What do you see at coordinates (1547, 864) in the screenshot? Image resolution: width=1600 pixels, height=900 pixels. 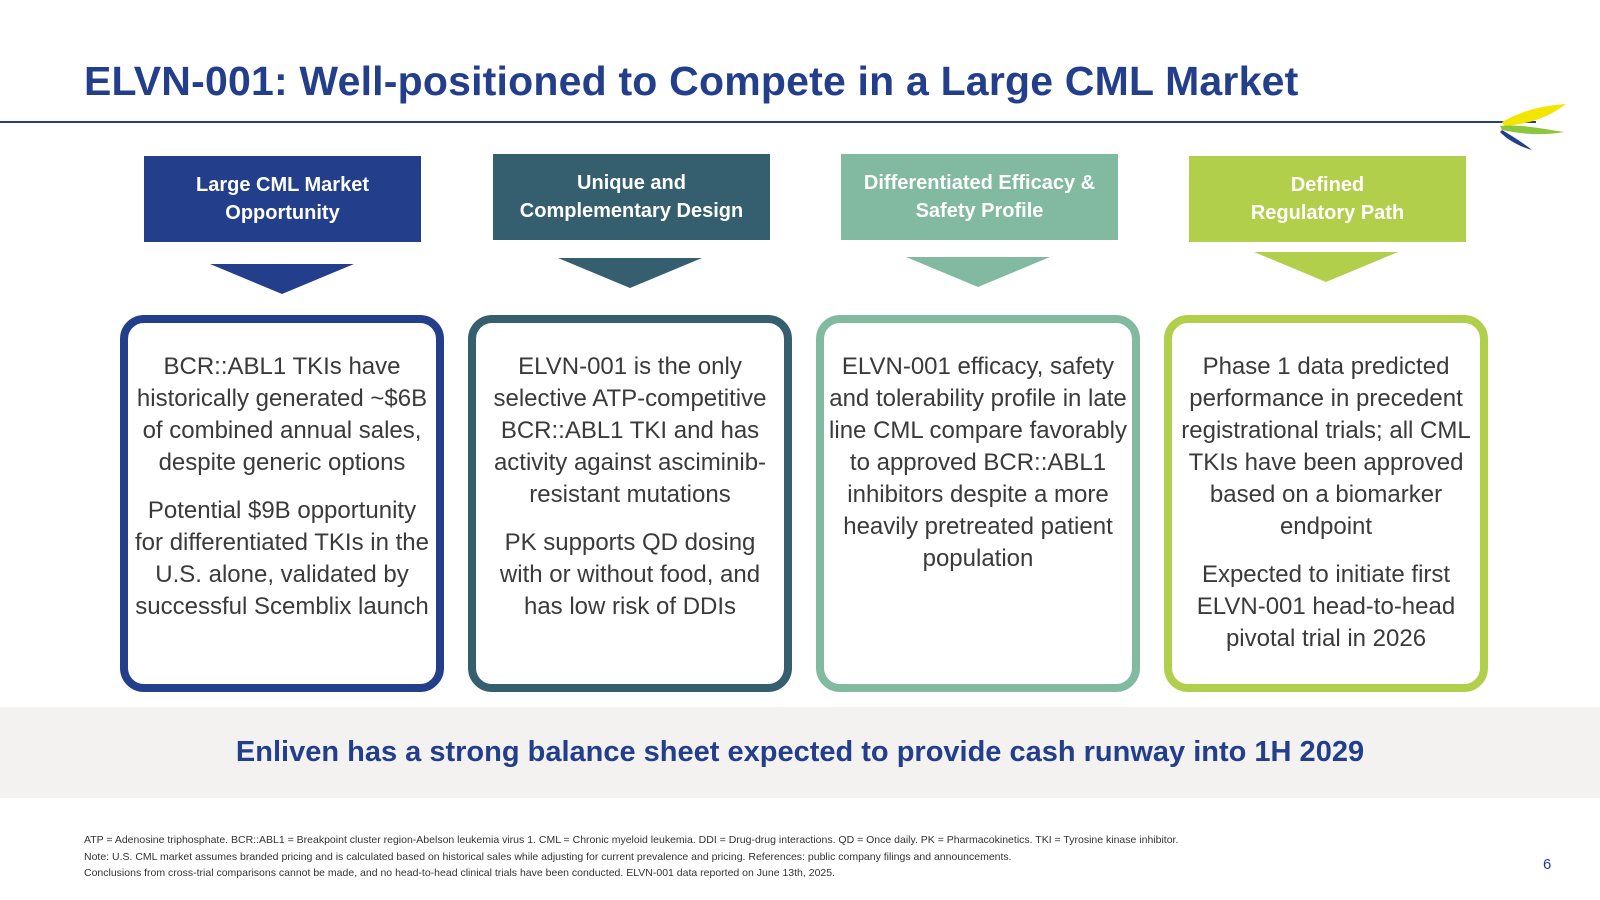 I see `page-number: 6` at bounding box center [1547, 864].